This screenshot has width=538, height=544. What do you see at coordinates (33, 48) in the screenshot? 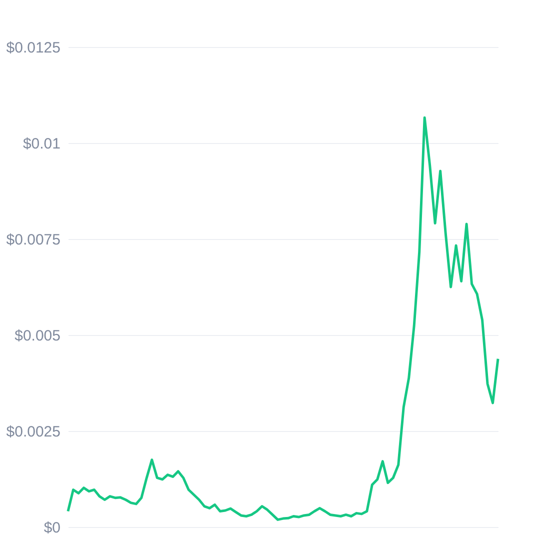
I see `y-tick-label: $0.0125` at bounding box center [33, 48].